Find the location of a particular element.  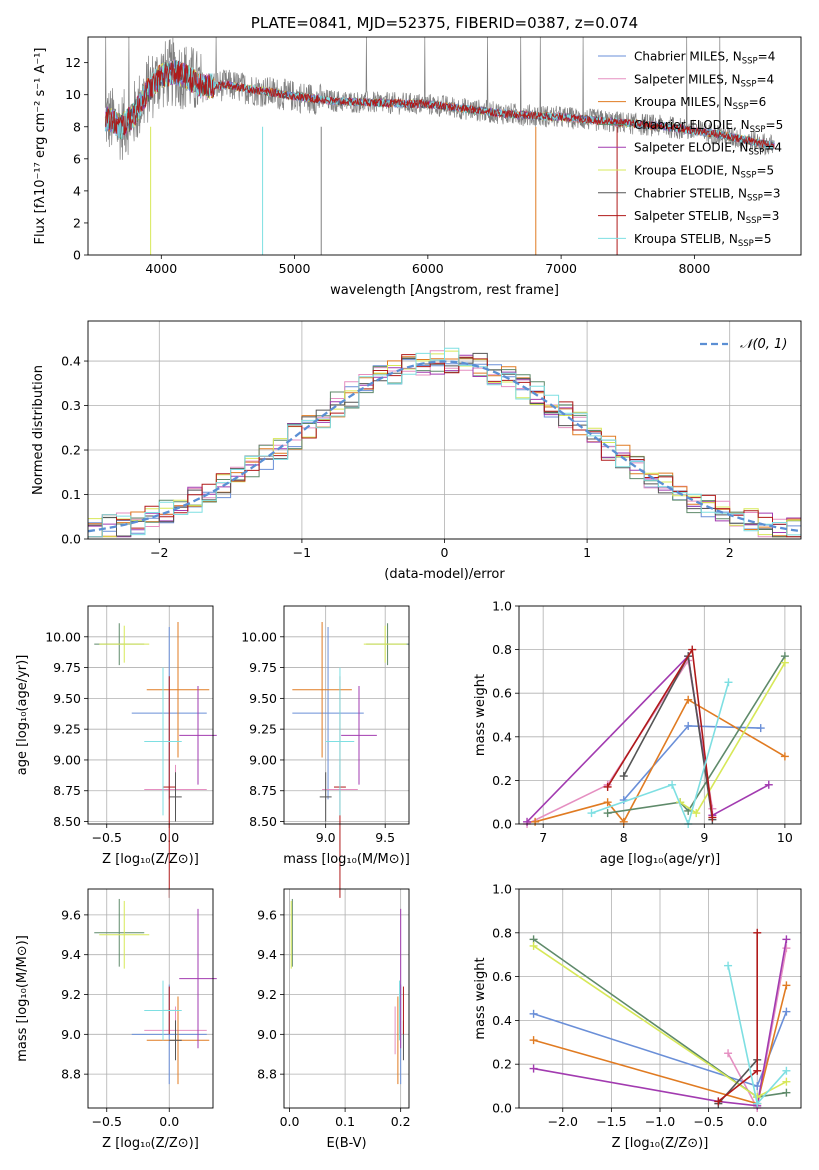

x-tick-label: 10 is located at coordinates (785, 837).